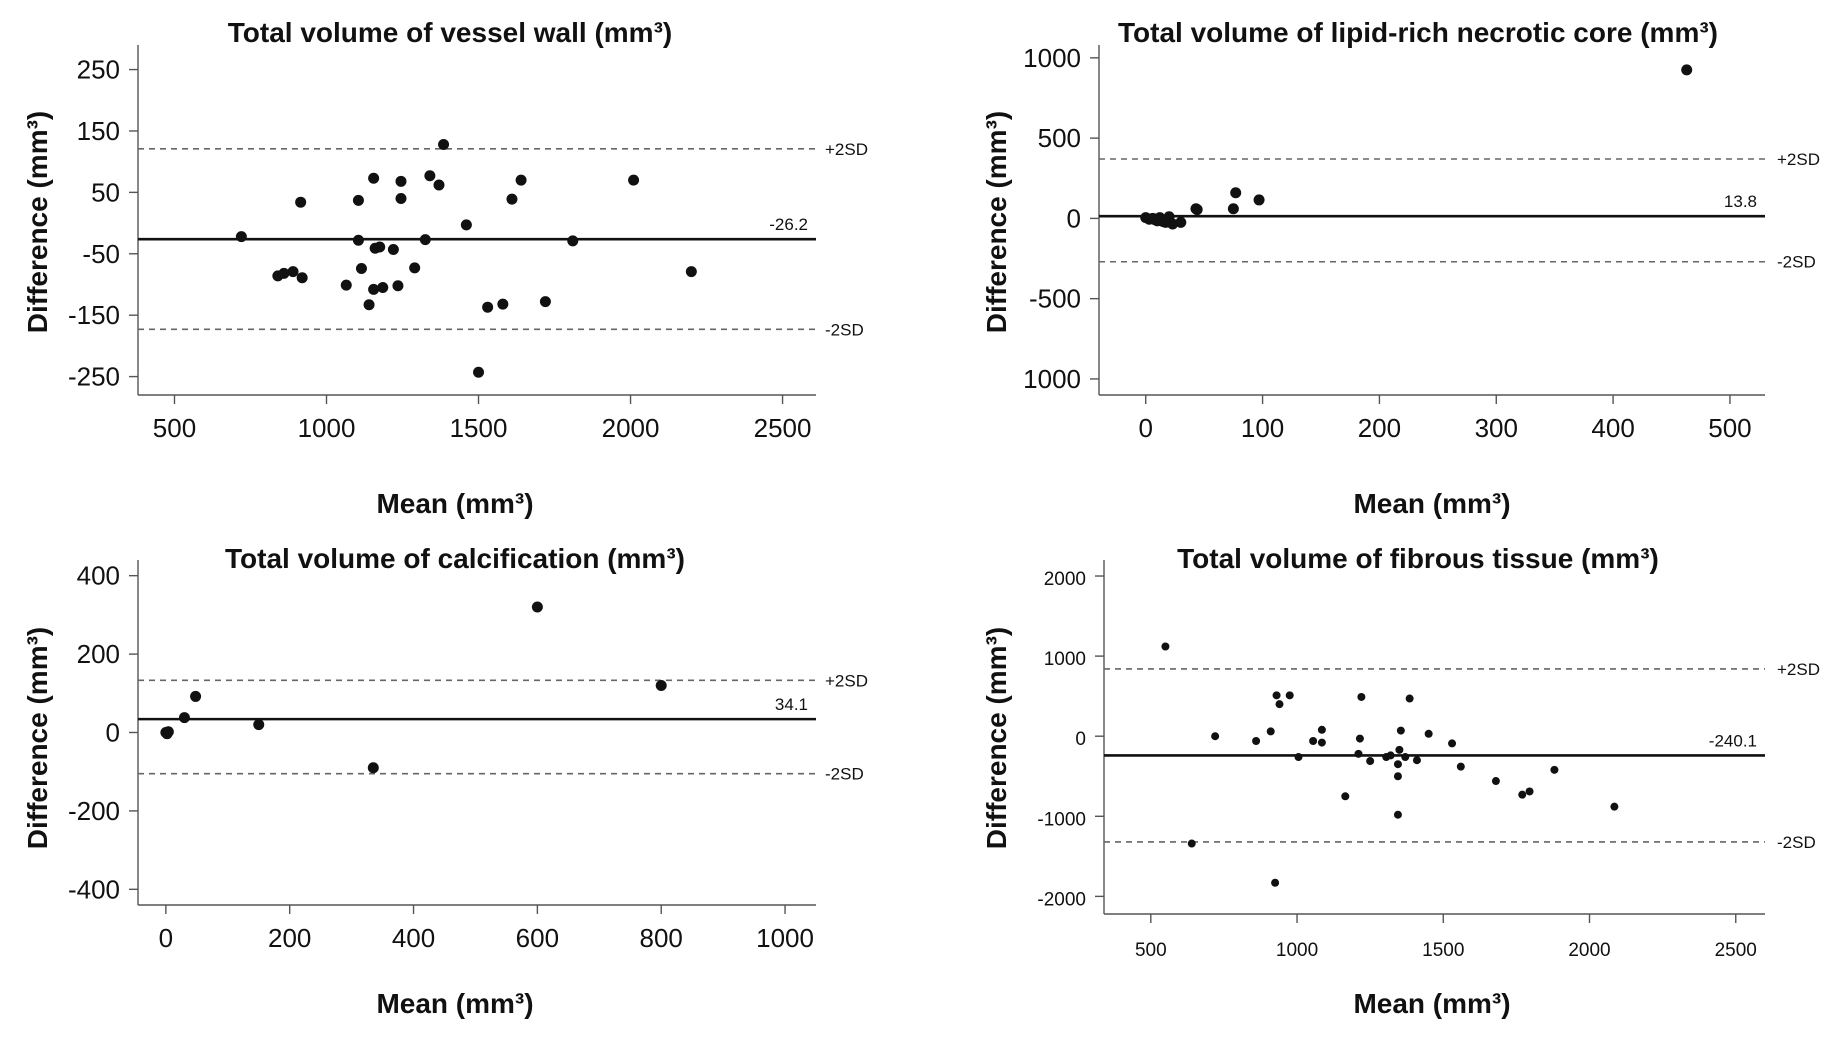 The image size is (1831, 1041). Describe the element at coordinates (479, 428) in the screenshot. I see `x-tick-label: 1500` at that location.